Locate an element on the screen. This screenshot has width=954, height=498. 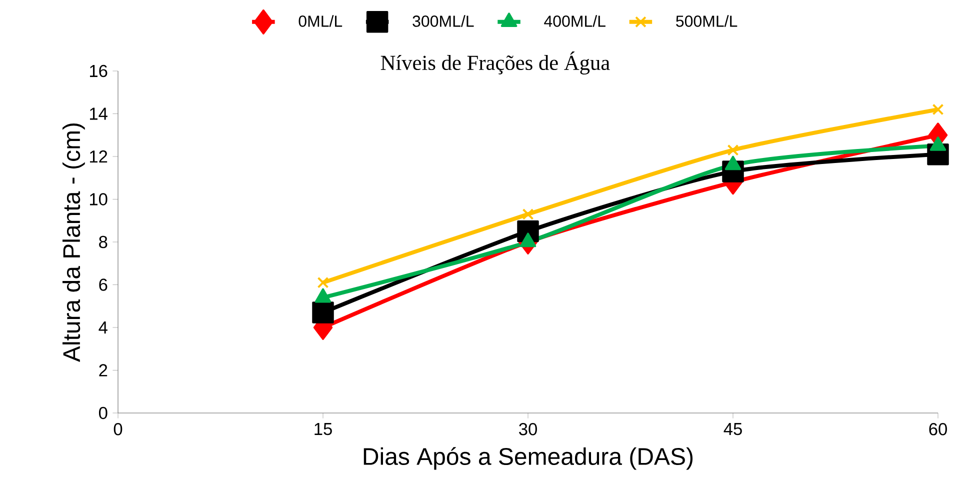
y-tick-label: 0 is located at coordinates (103, 413).